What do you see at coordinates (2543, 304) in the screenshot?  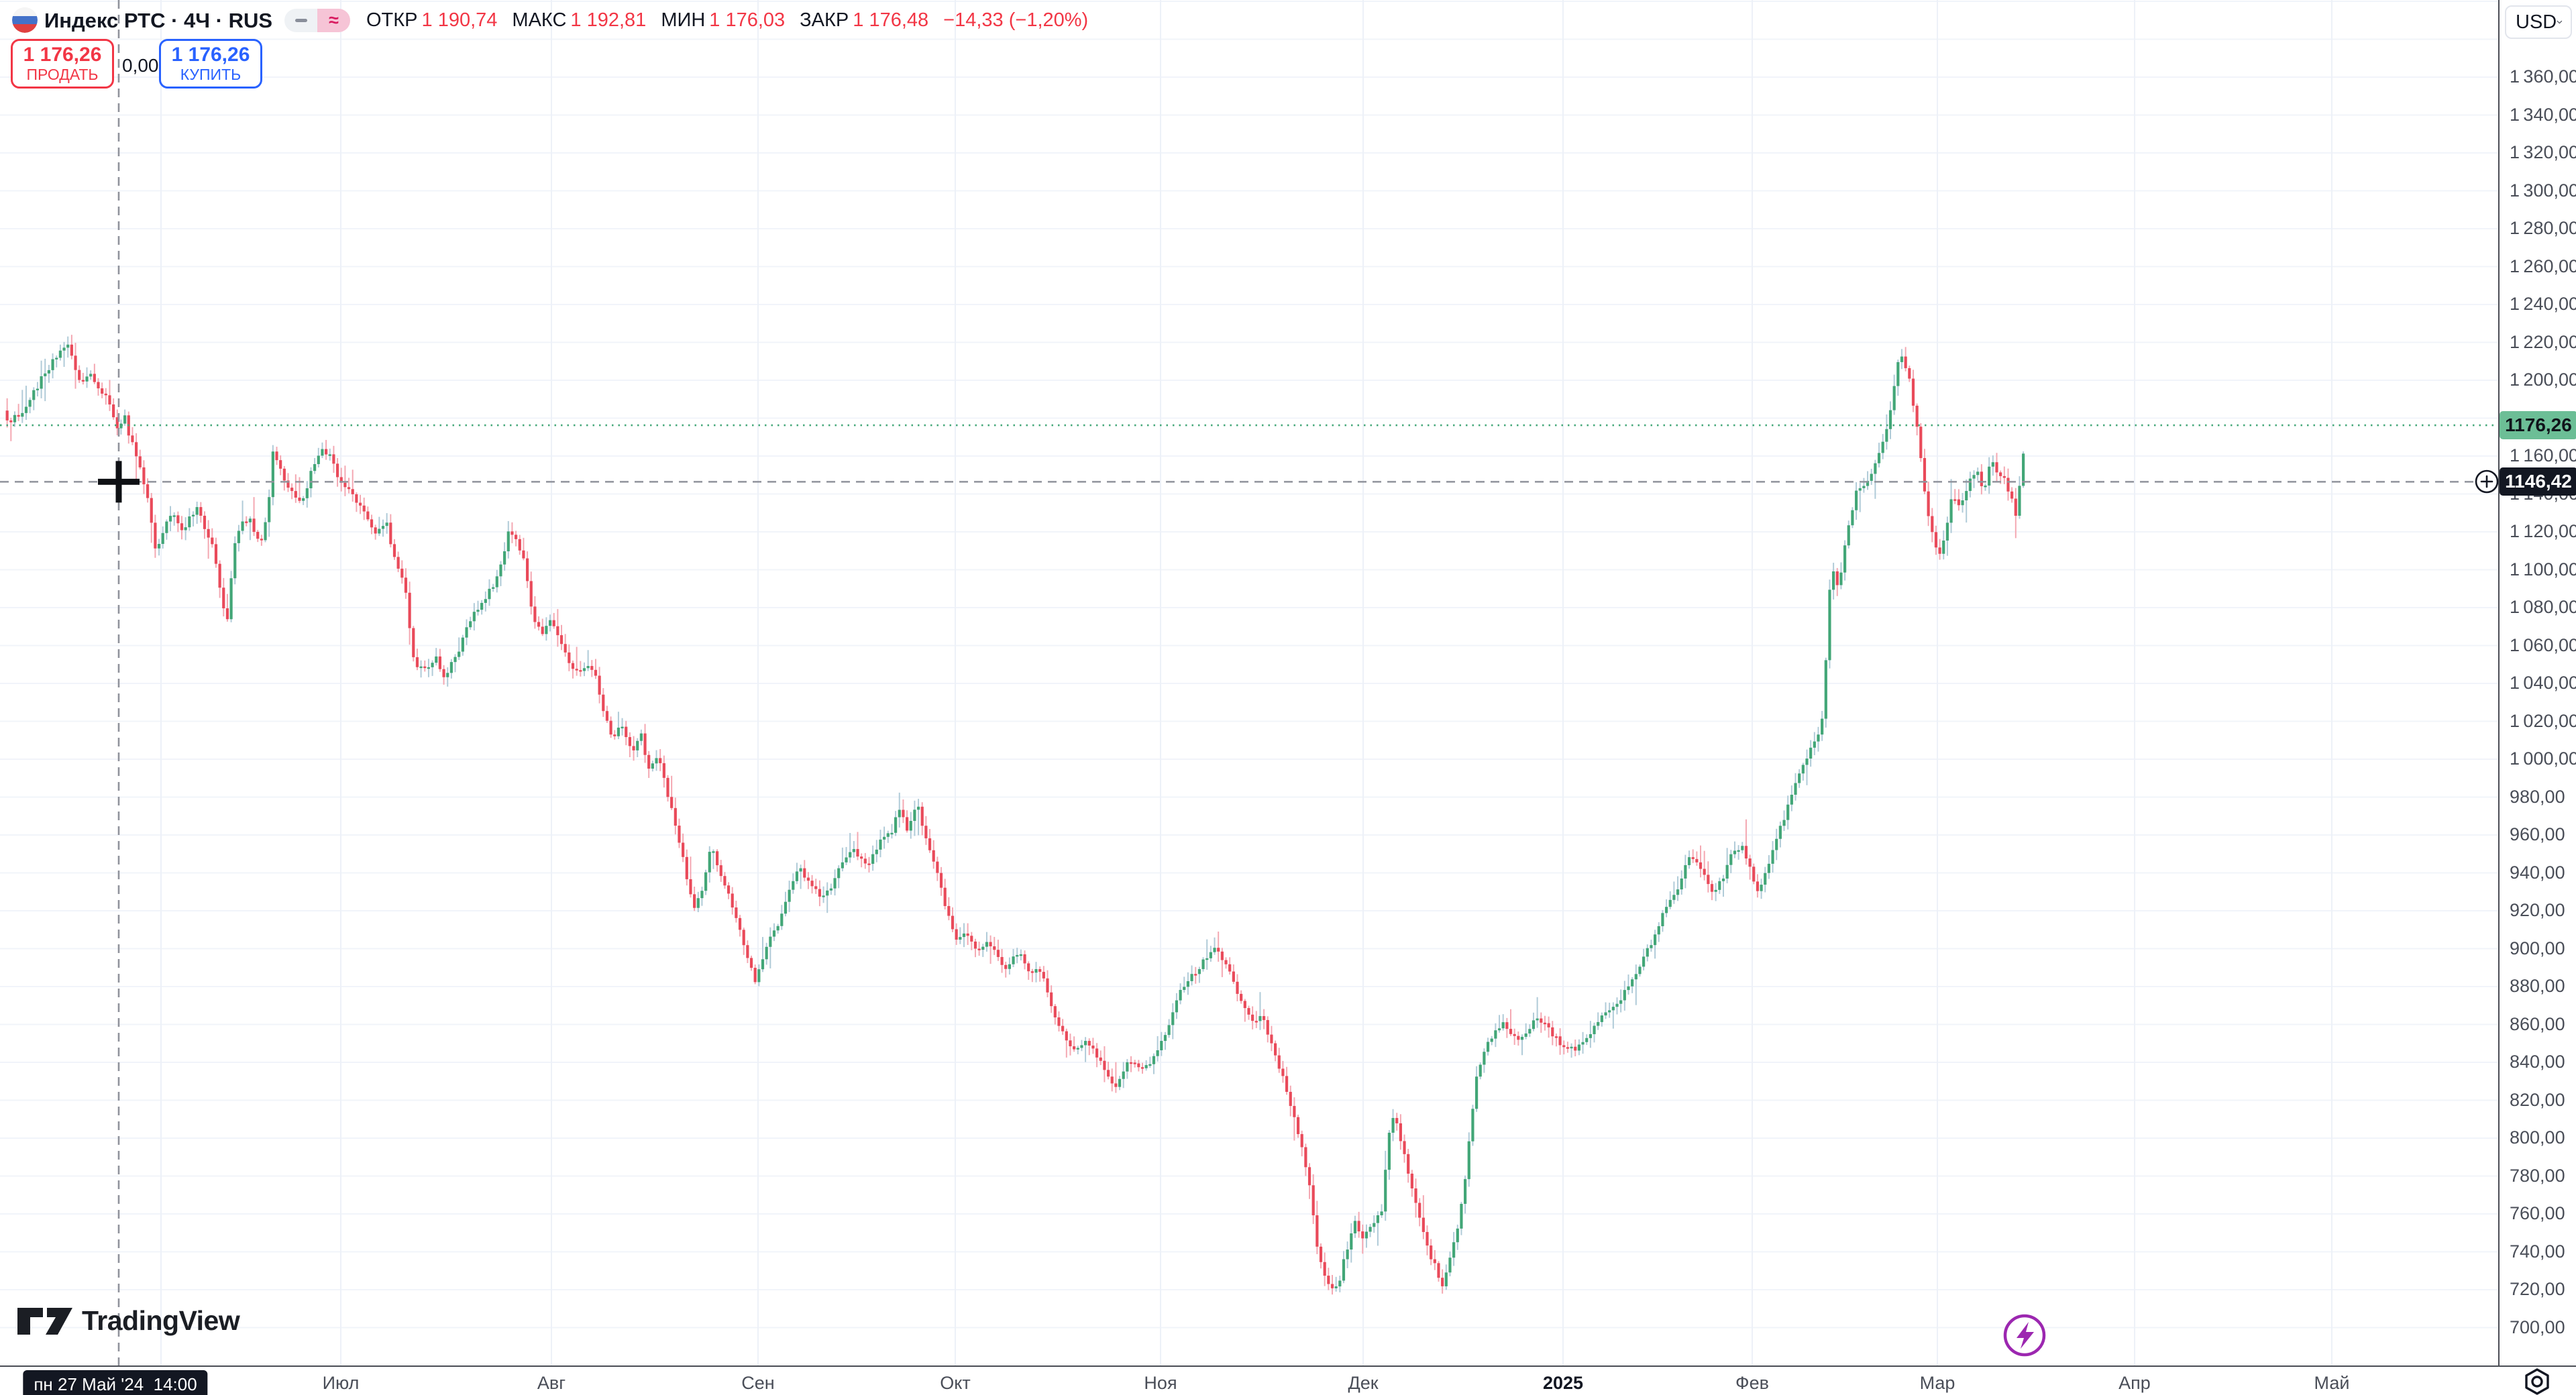 I see `price-tick: 1 240,00` at bounding box center [2543, 304].